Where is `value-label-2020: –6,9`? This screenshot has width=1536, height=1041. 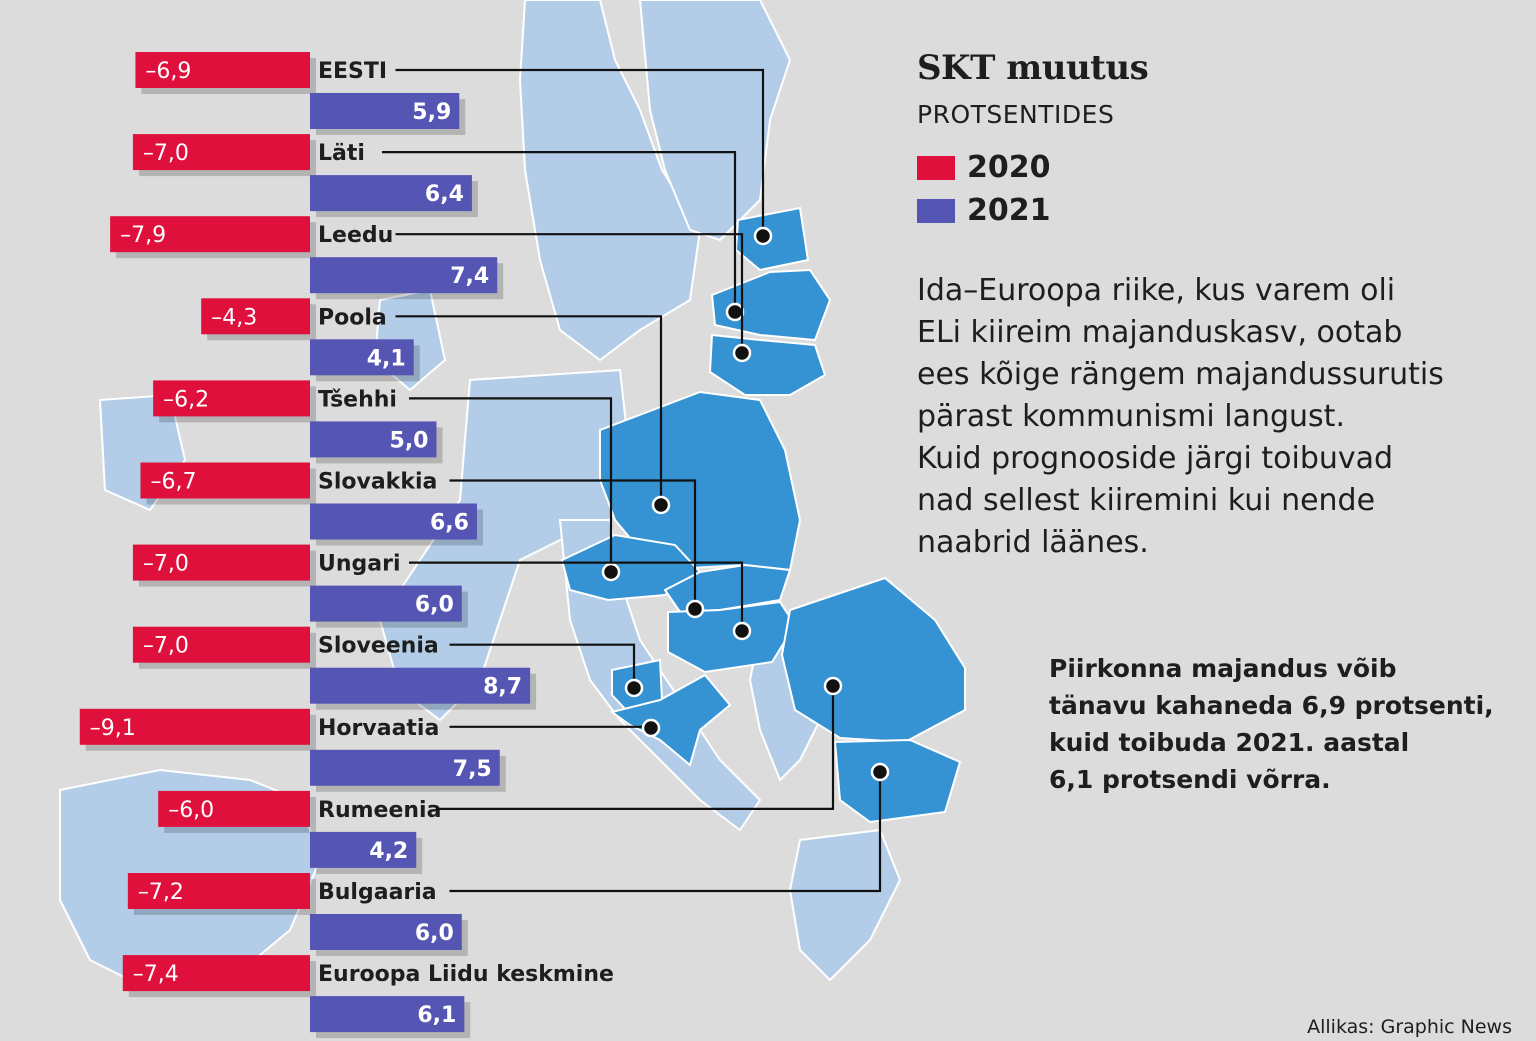
value-label-2020: –6,9 is located at coordinates (168, 71).